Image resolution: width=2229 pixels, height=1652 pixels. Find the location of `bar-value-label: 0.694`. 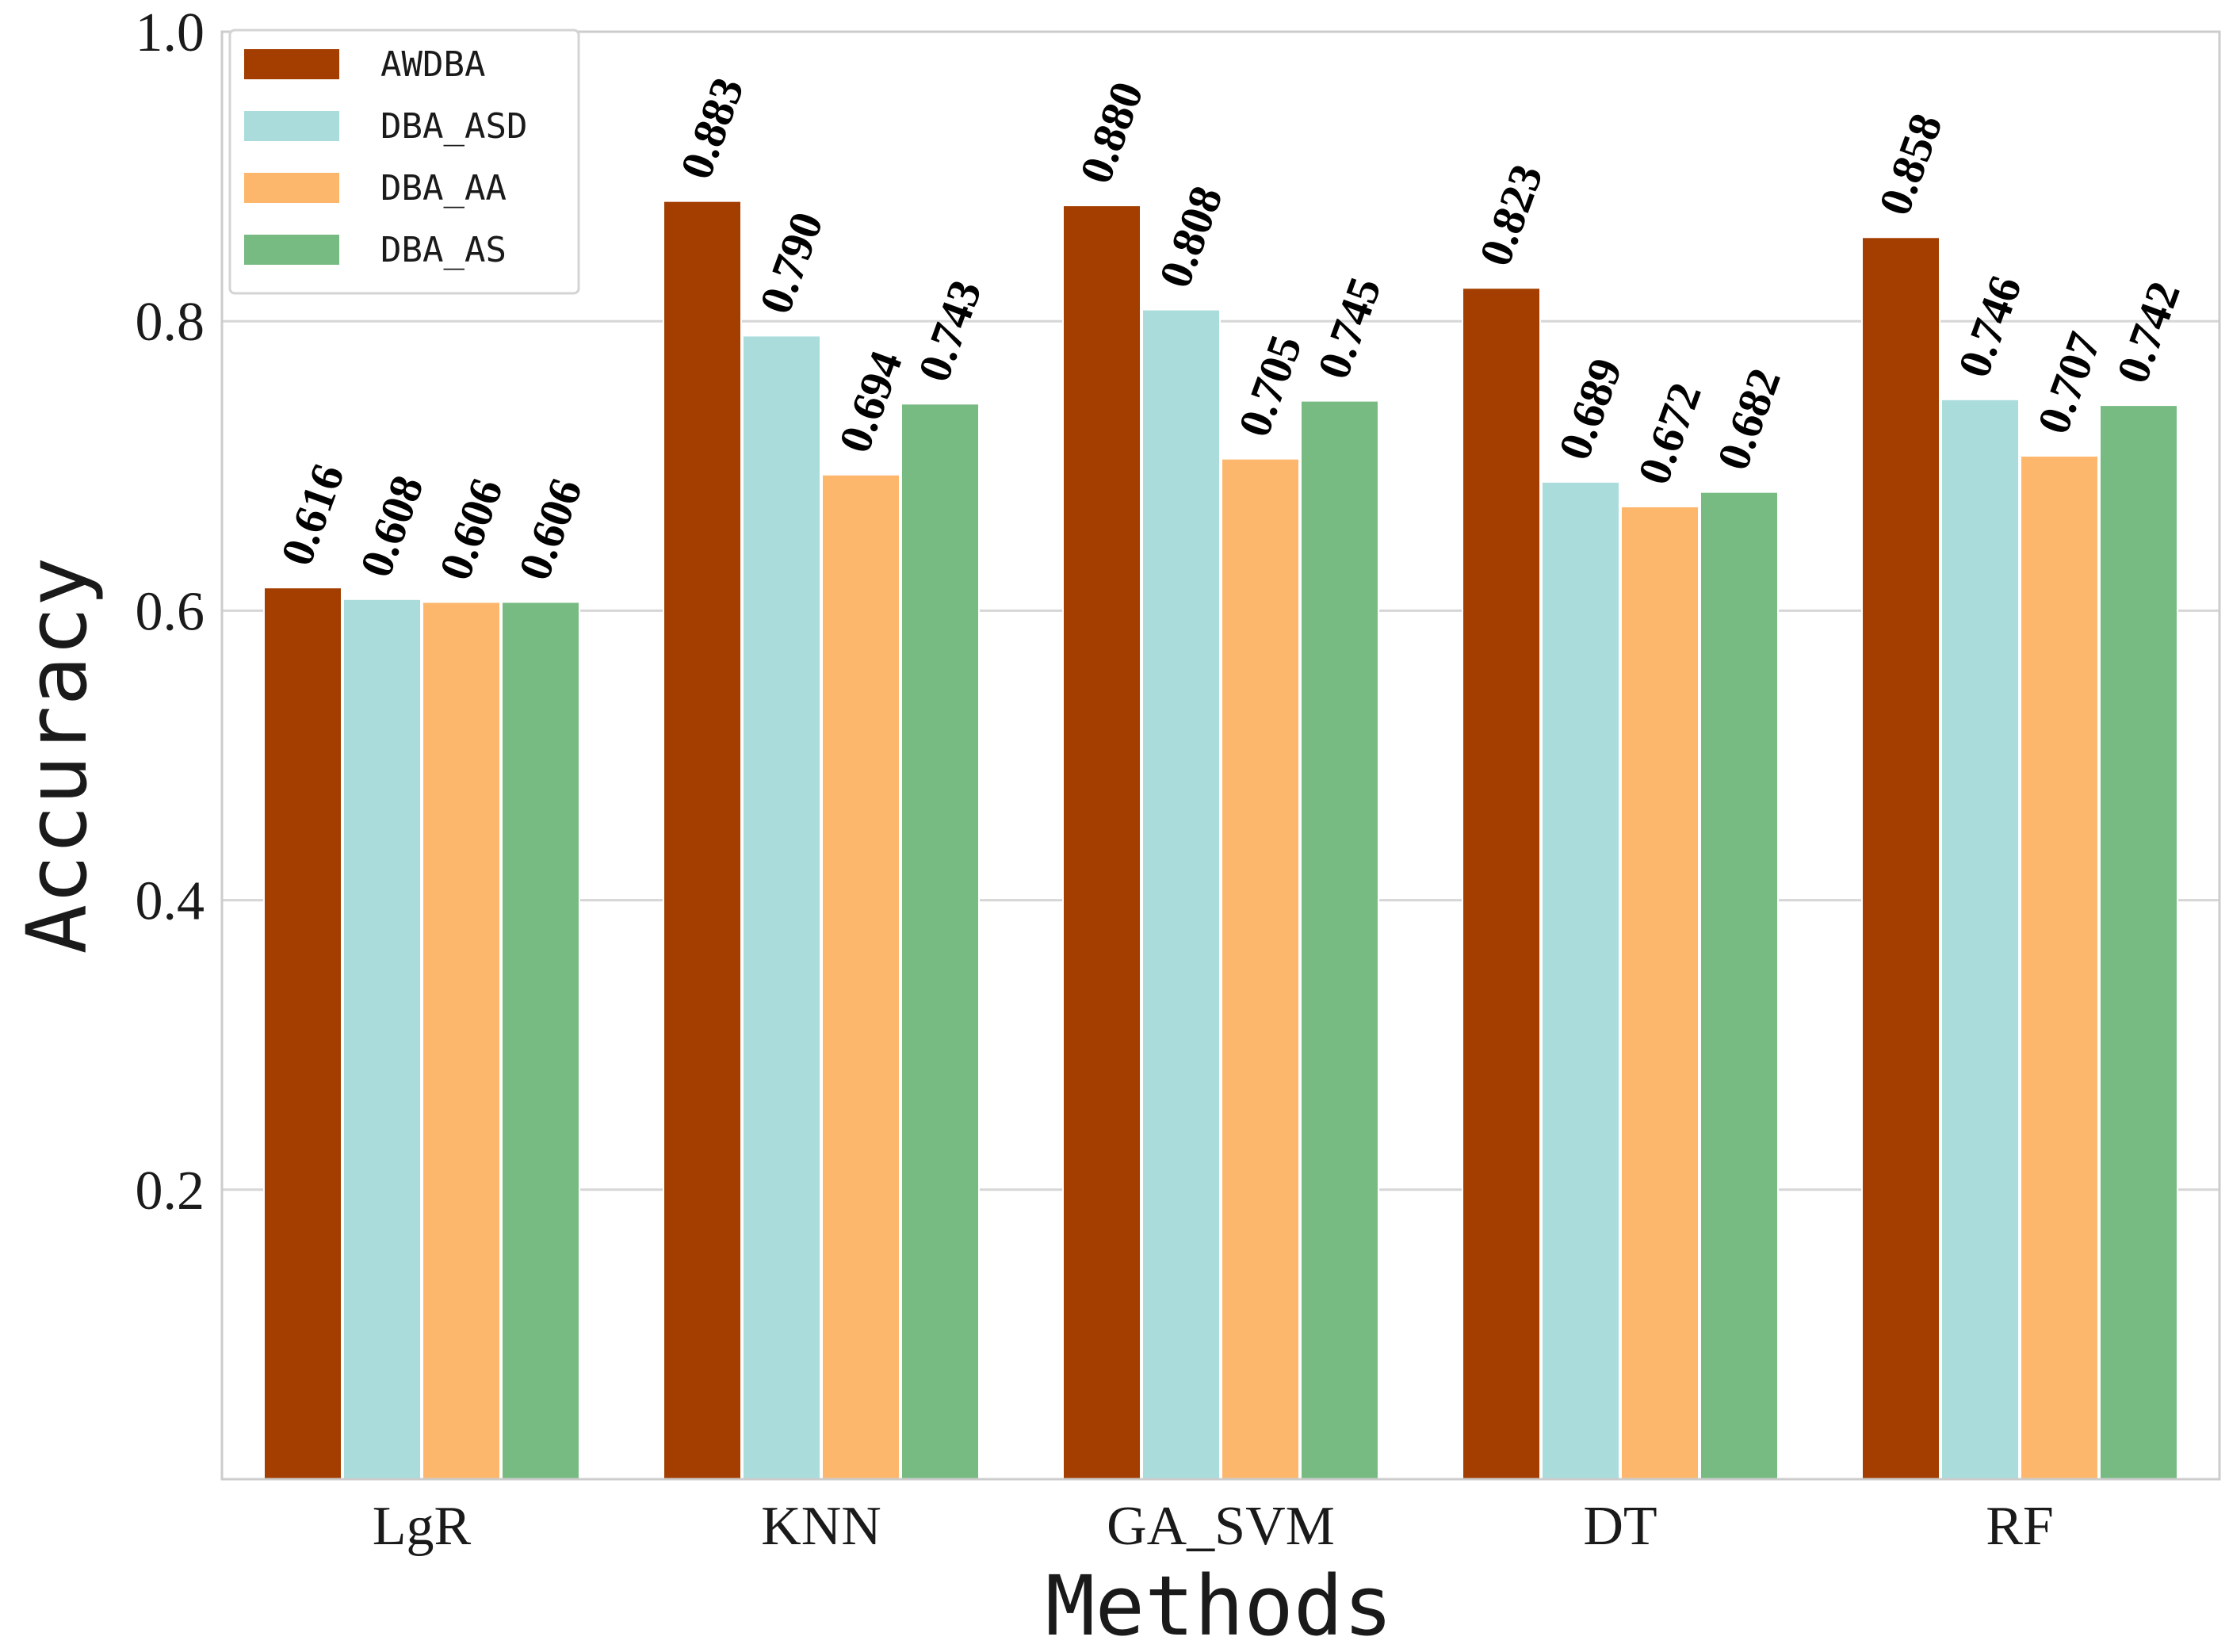

bar-value-label: 0.694 is located at coordinates (870, 402).